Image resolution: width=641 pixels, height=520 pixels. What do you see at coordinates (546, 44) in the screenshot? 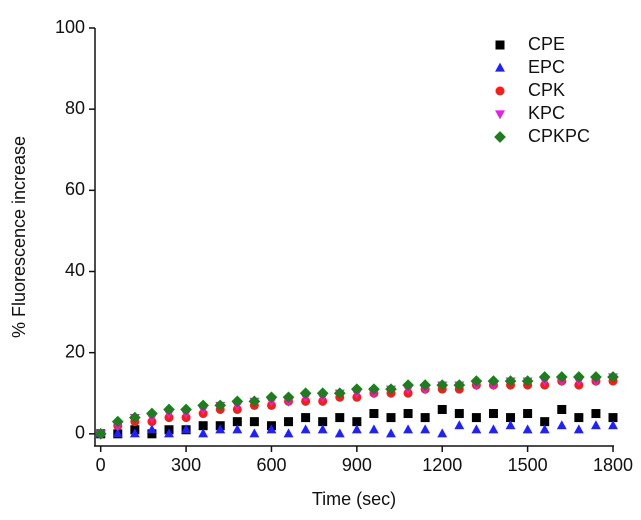
I see `legend-label: CPE` at bounding box center [546, 44].